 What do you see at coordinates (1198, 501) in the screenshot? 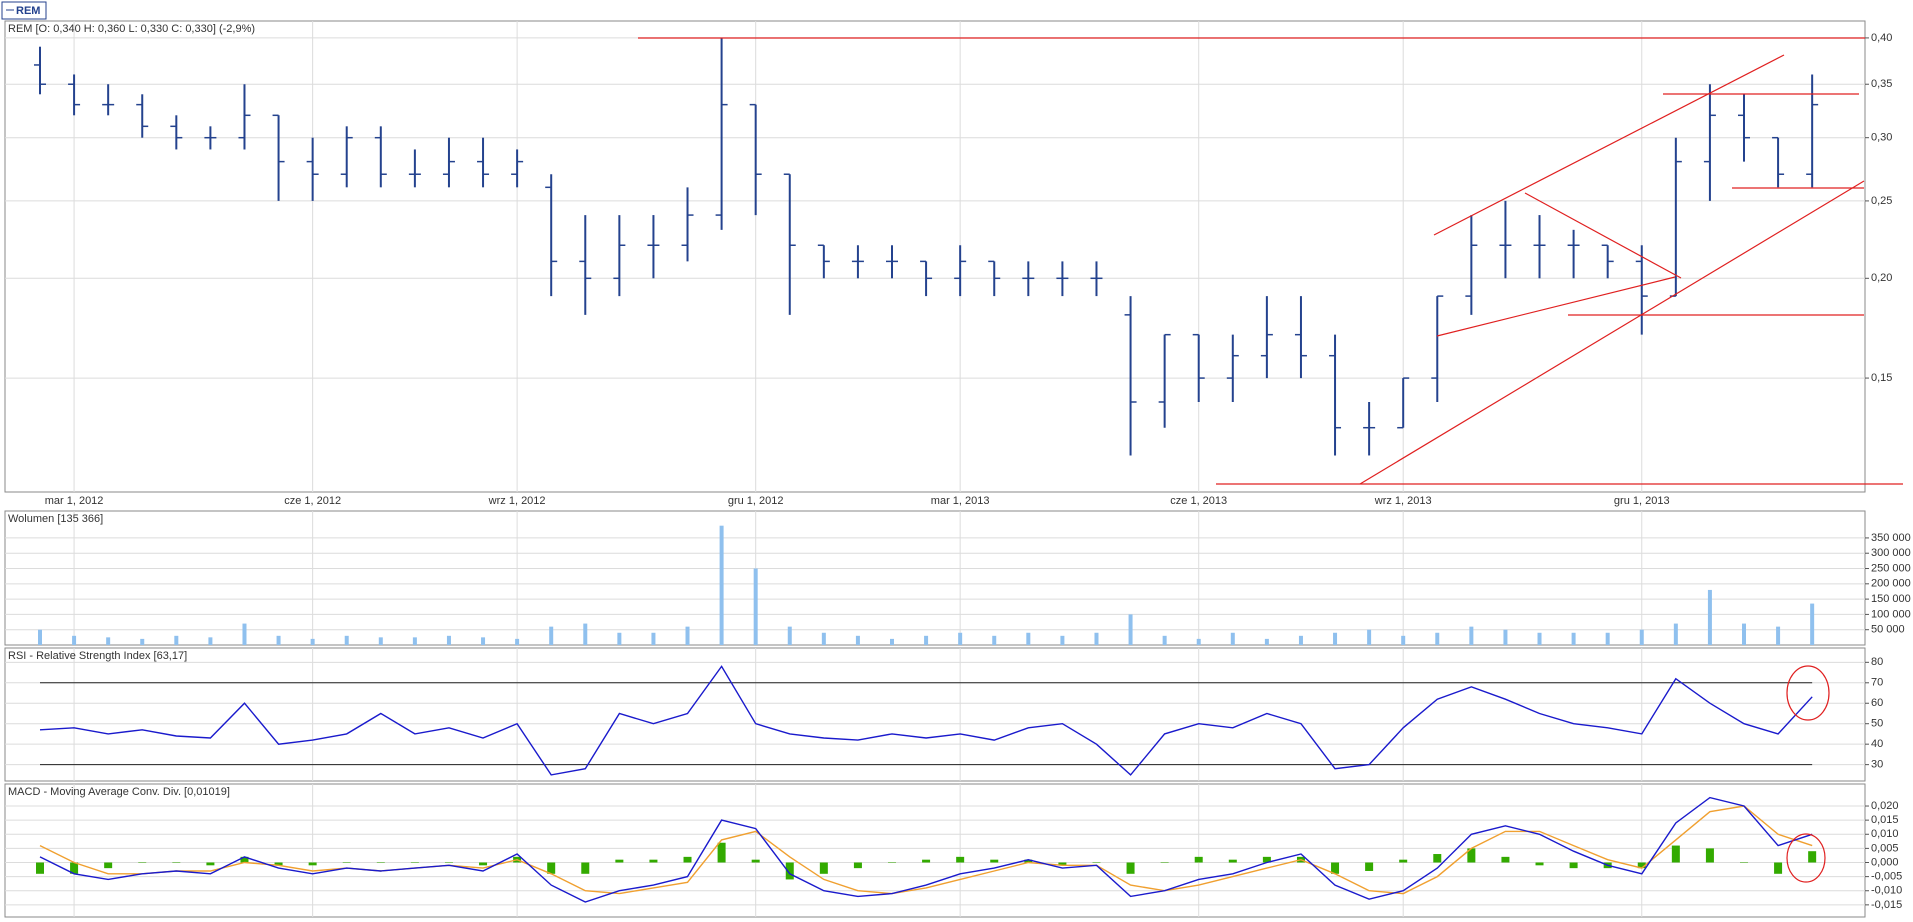
I see `x-tick-label: cze 1, 2013` at bounding box center [1198, 501].